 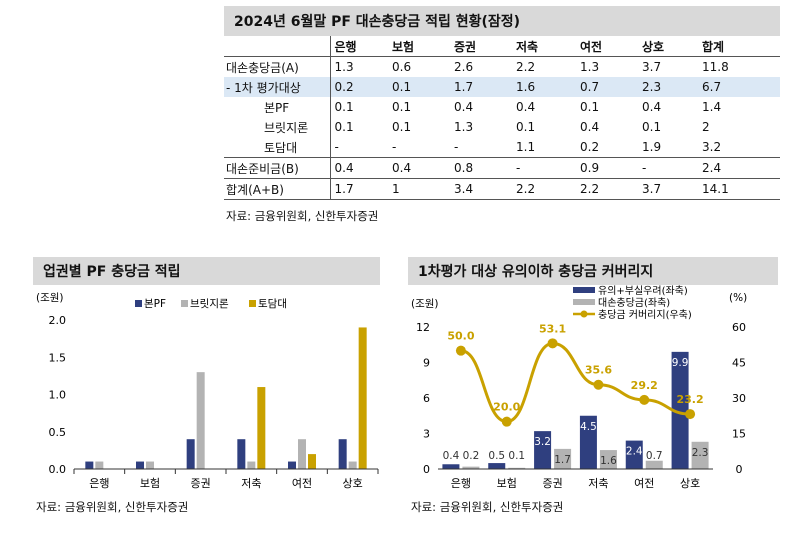 What do you see at coordinates (588, 427) in the screenshot?
I see `chart2-bar-label: 4.5` at bounding box center [588, 427].